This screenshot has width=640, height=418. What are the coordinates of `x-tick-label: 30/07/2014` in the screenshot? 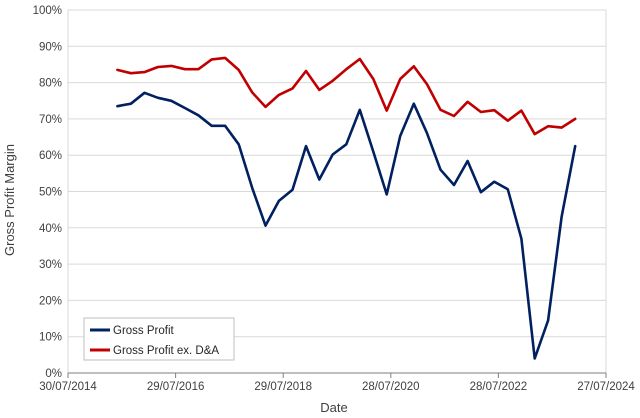 It's located at (68, 387).